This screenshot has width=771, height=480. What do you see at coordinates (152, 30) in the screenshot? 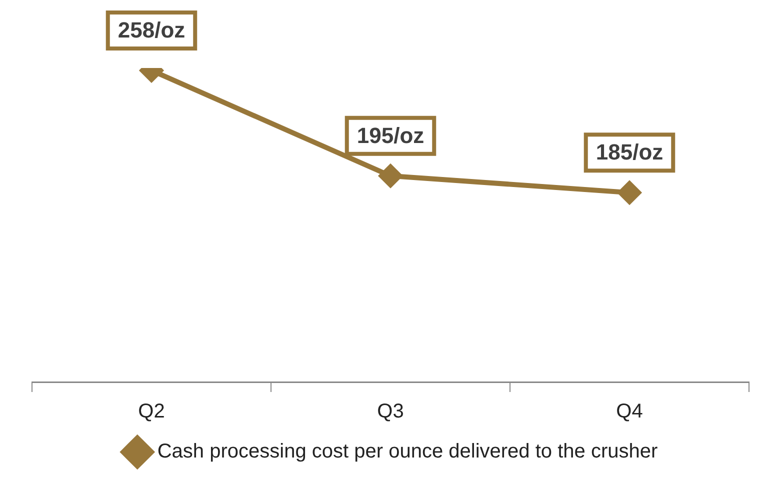
I see `data-label: 258/oz` at bounding box center [152, 30].